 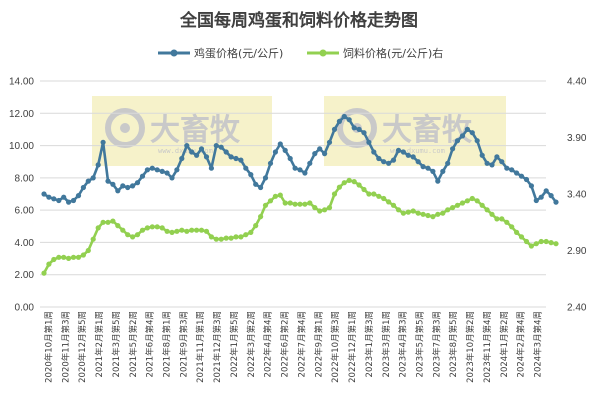 What do you see at coordinates (427, 130) in the screenshot?
I see `watermark-right-text: 大畜牧` at bounding box center [427, 130].